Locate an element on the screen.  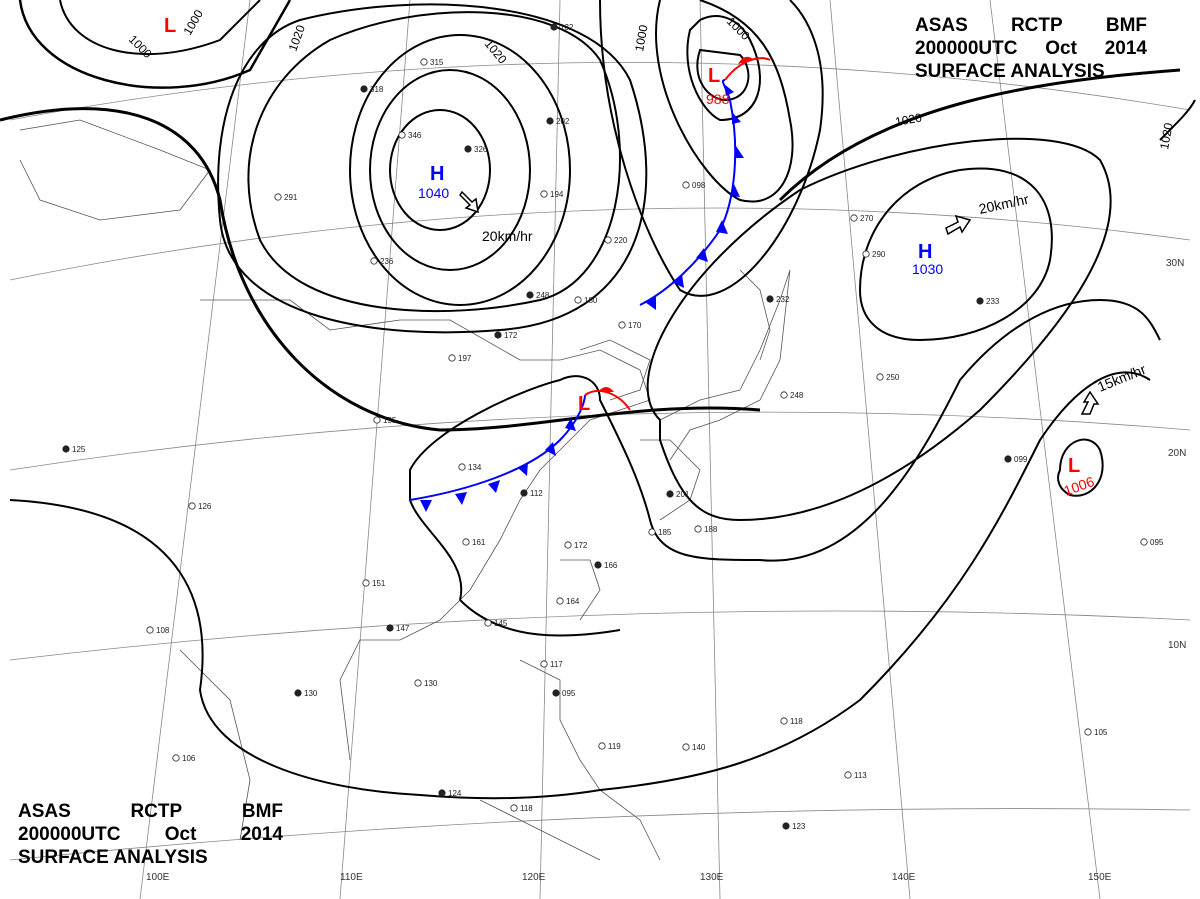
lat-label: 20N is located at coordinates (1177, 453).